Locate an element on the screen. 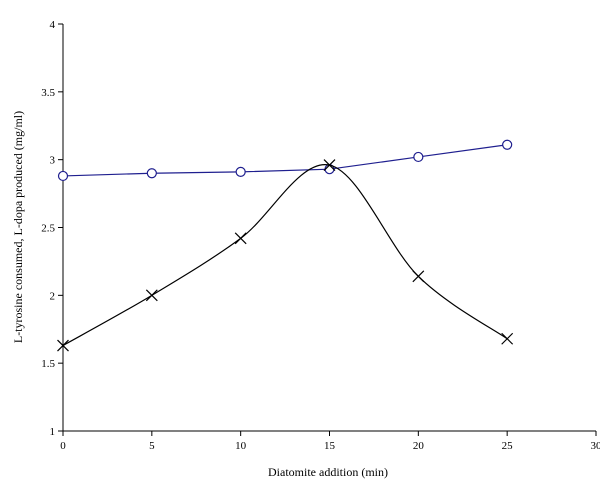  x-tick-label: 10 is located at coordinates (241, 446).